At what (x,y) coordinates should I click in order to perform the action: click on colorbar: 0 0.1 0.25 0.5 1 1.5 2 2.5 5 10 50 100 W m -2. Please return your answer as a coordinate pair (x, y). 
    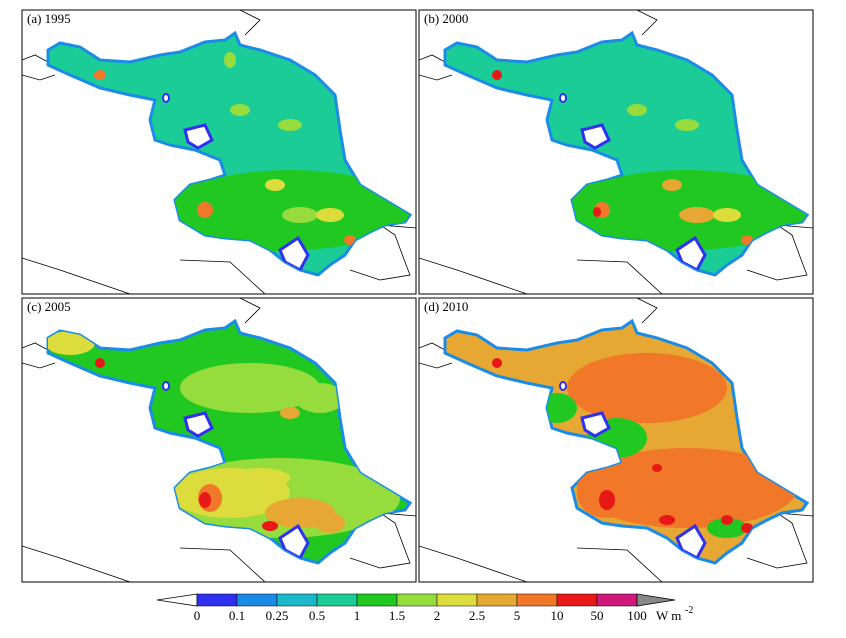
    Looking at the image, I should click on (424, 608).